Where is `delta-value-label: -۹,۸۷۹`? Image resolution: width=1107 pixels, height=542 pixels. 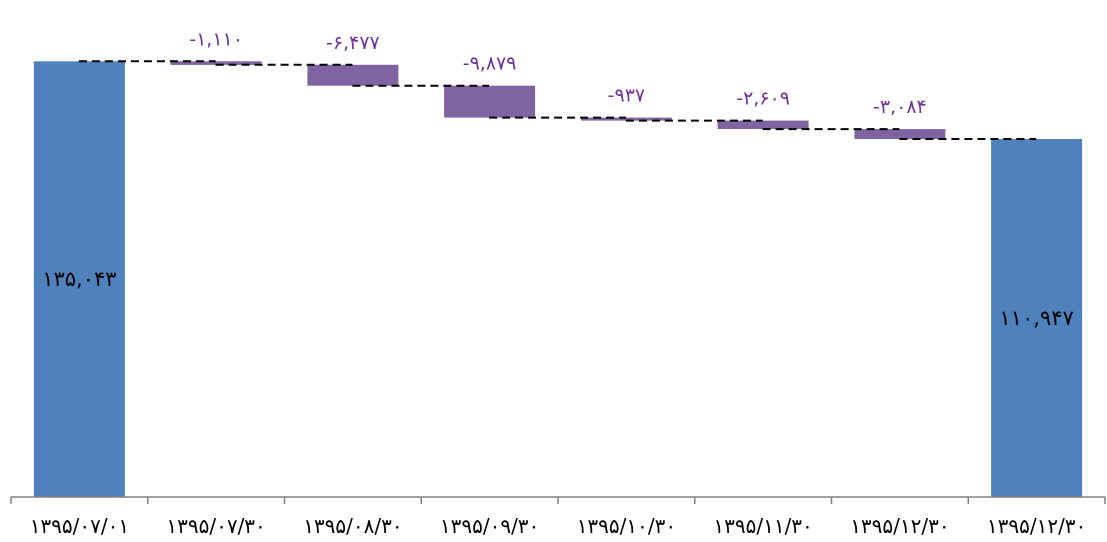 delta-value-label: -۹,۸۷۹ is located at coordinates (490, 64).